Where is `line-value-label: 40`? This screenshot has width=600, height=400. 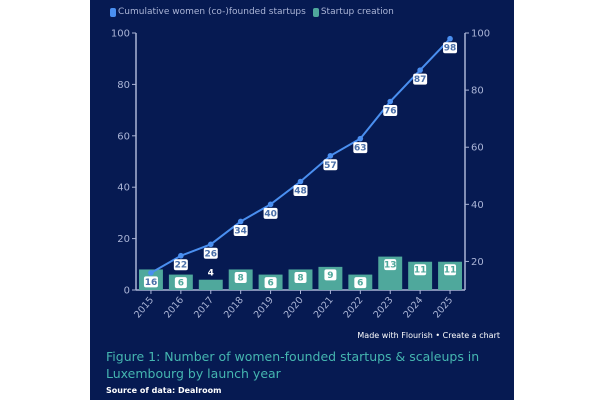 line-value-label: 40 is located at coordinates (270, 214).